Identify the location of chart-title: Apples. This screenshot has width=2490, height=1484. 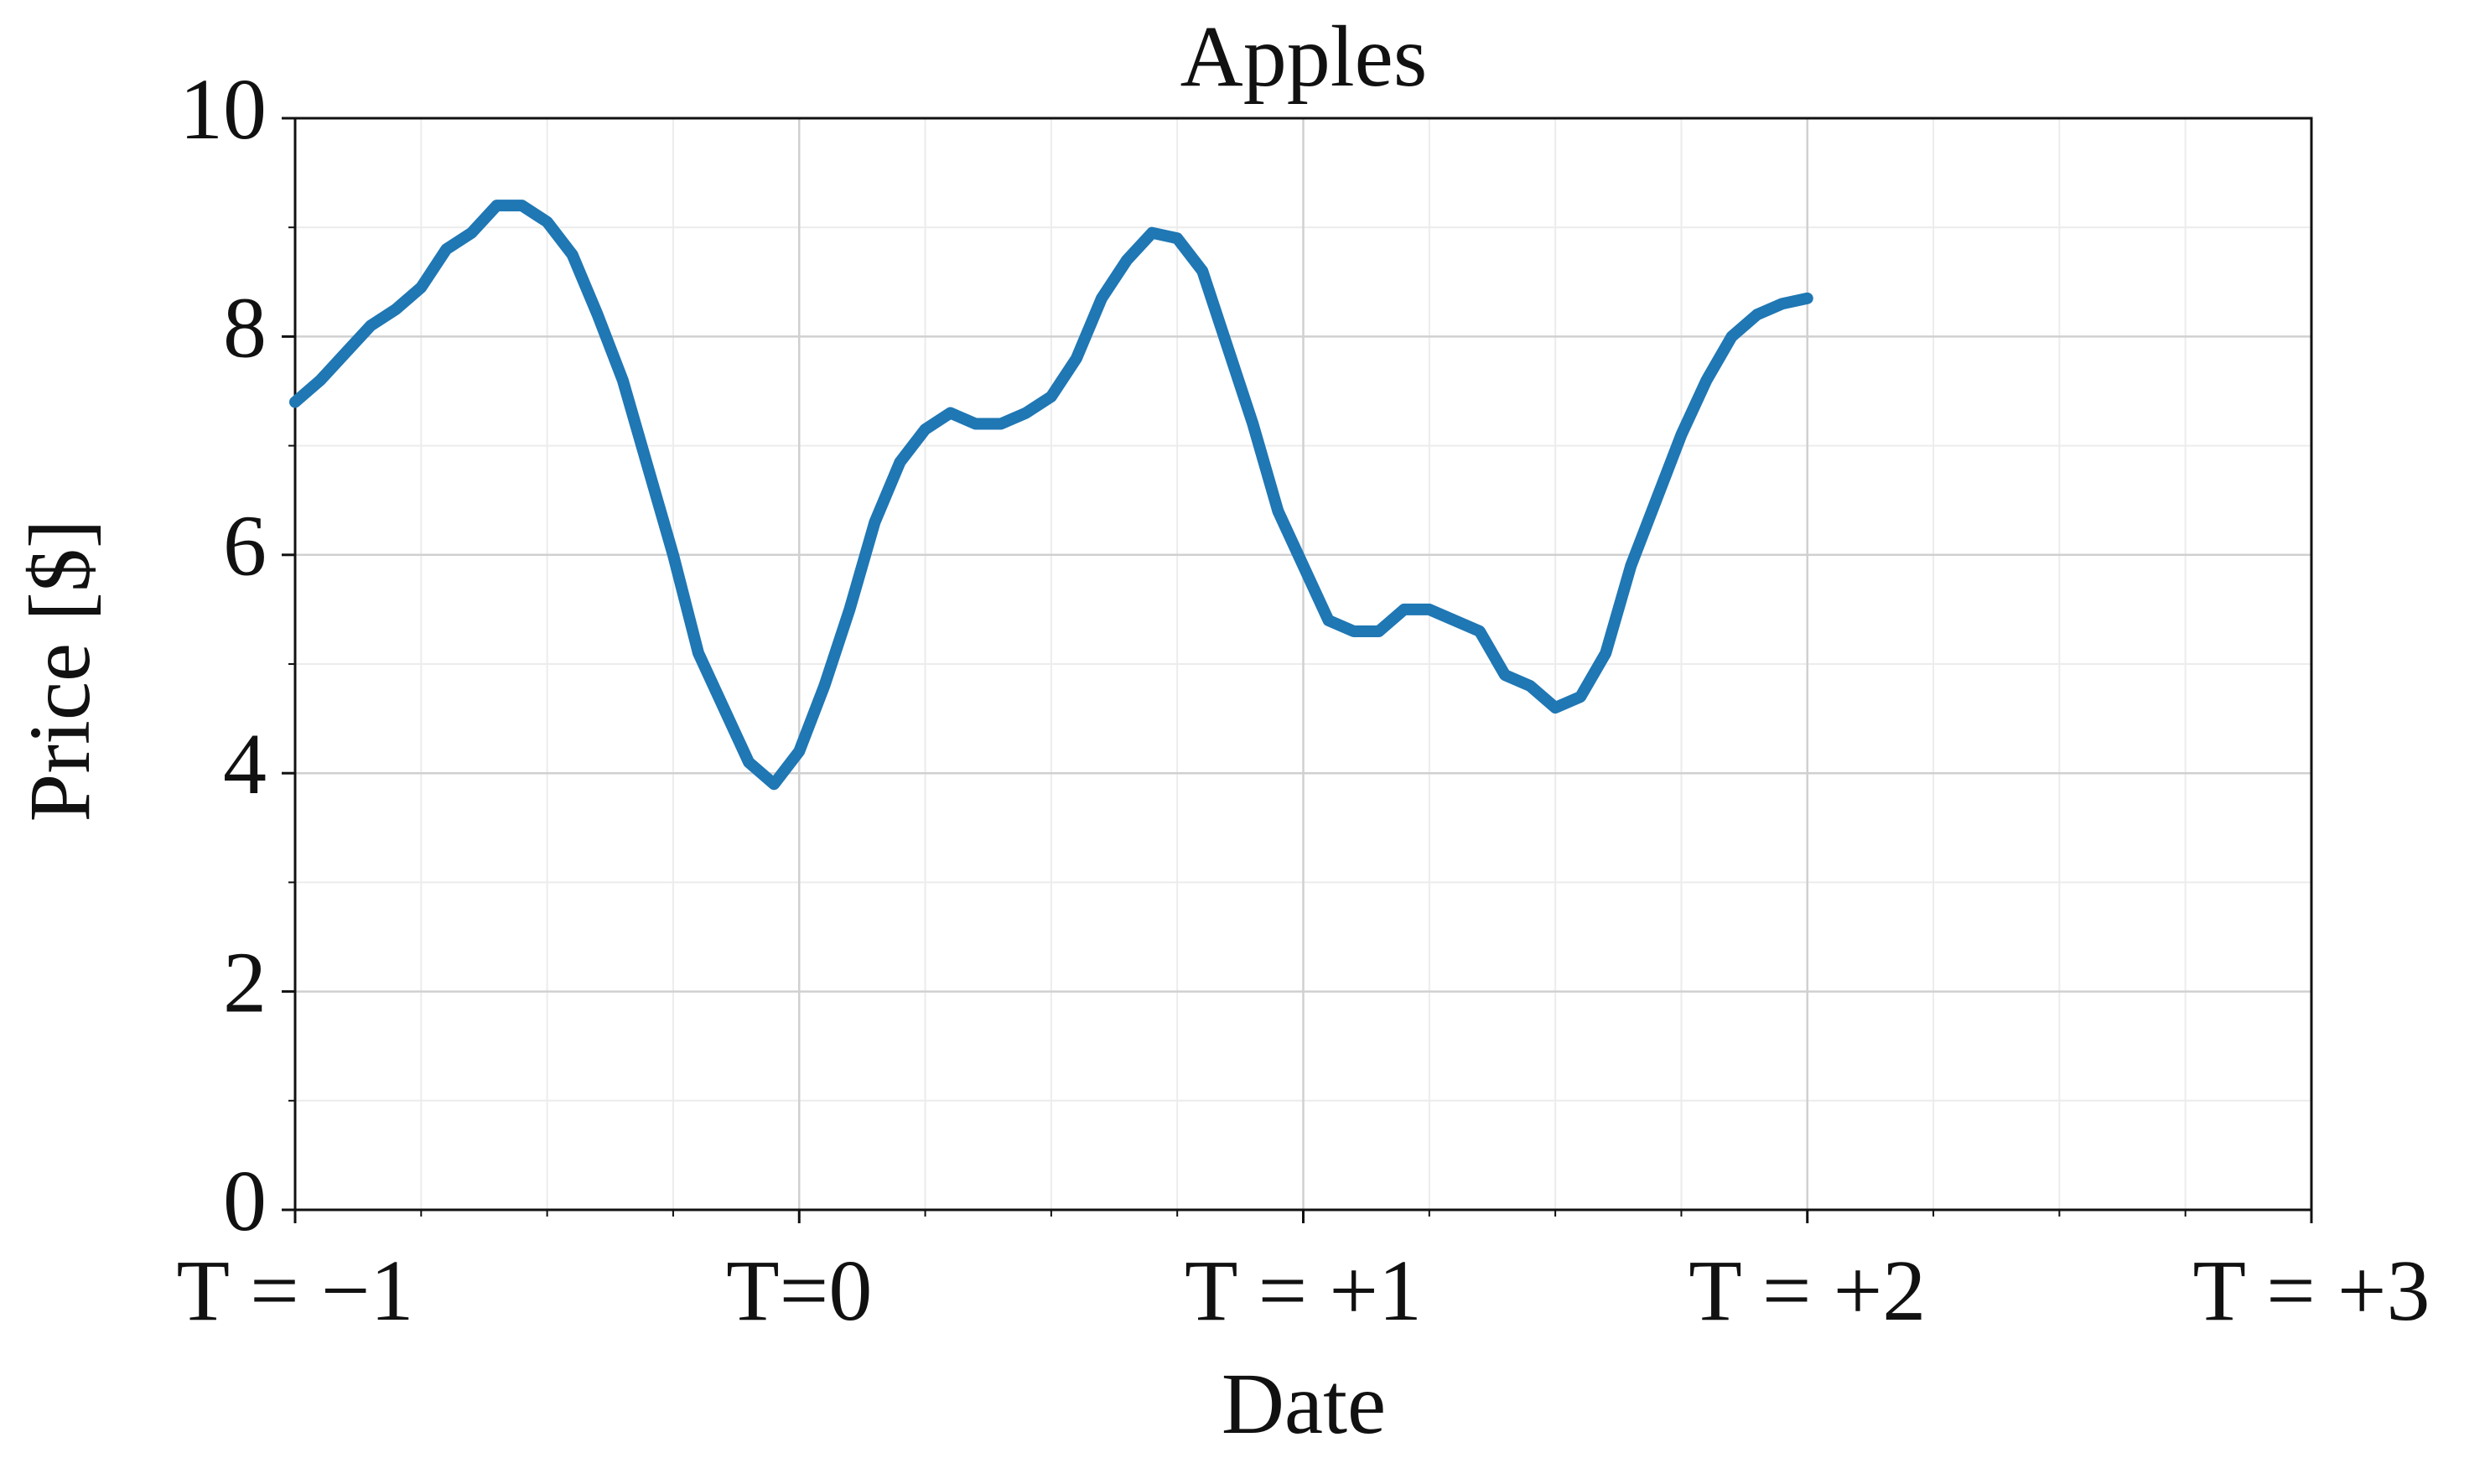
(1304, 56).